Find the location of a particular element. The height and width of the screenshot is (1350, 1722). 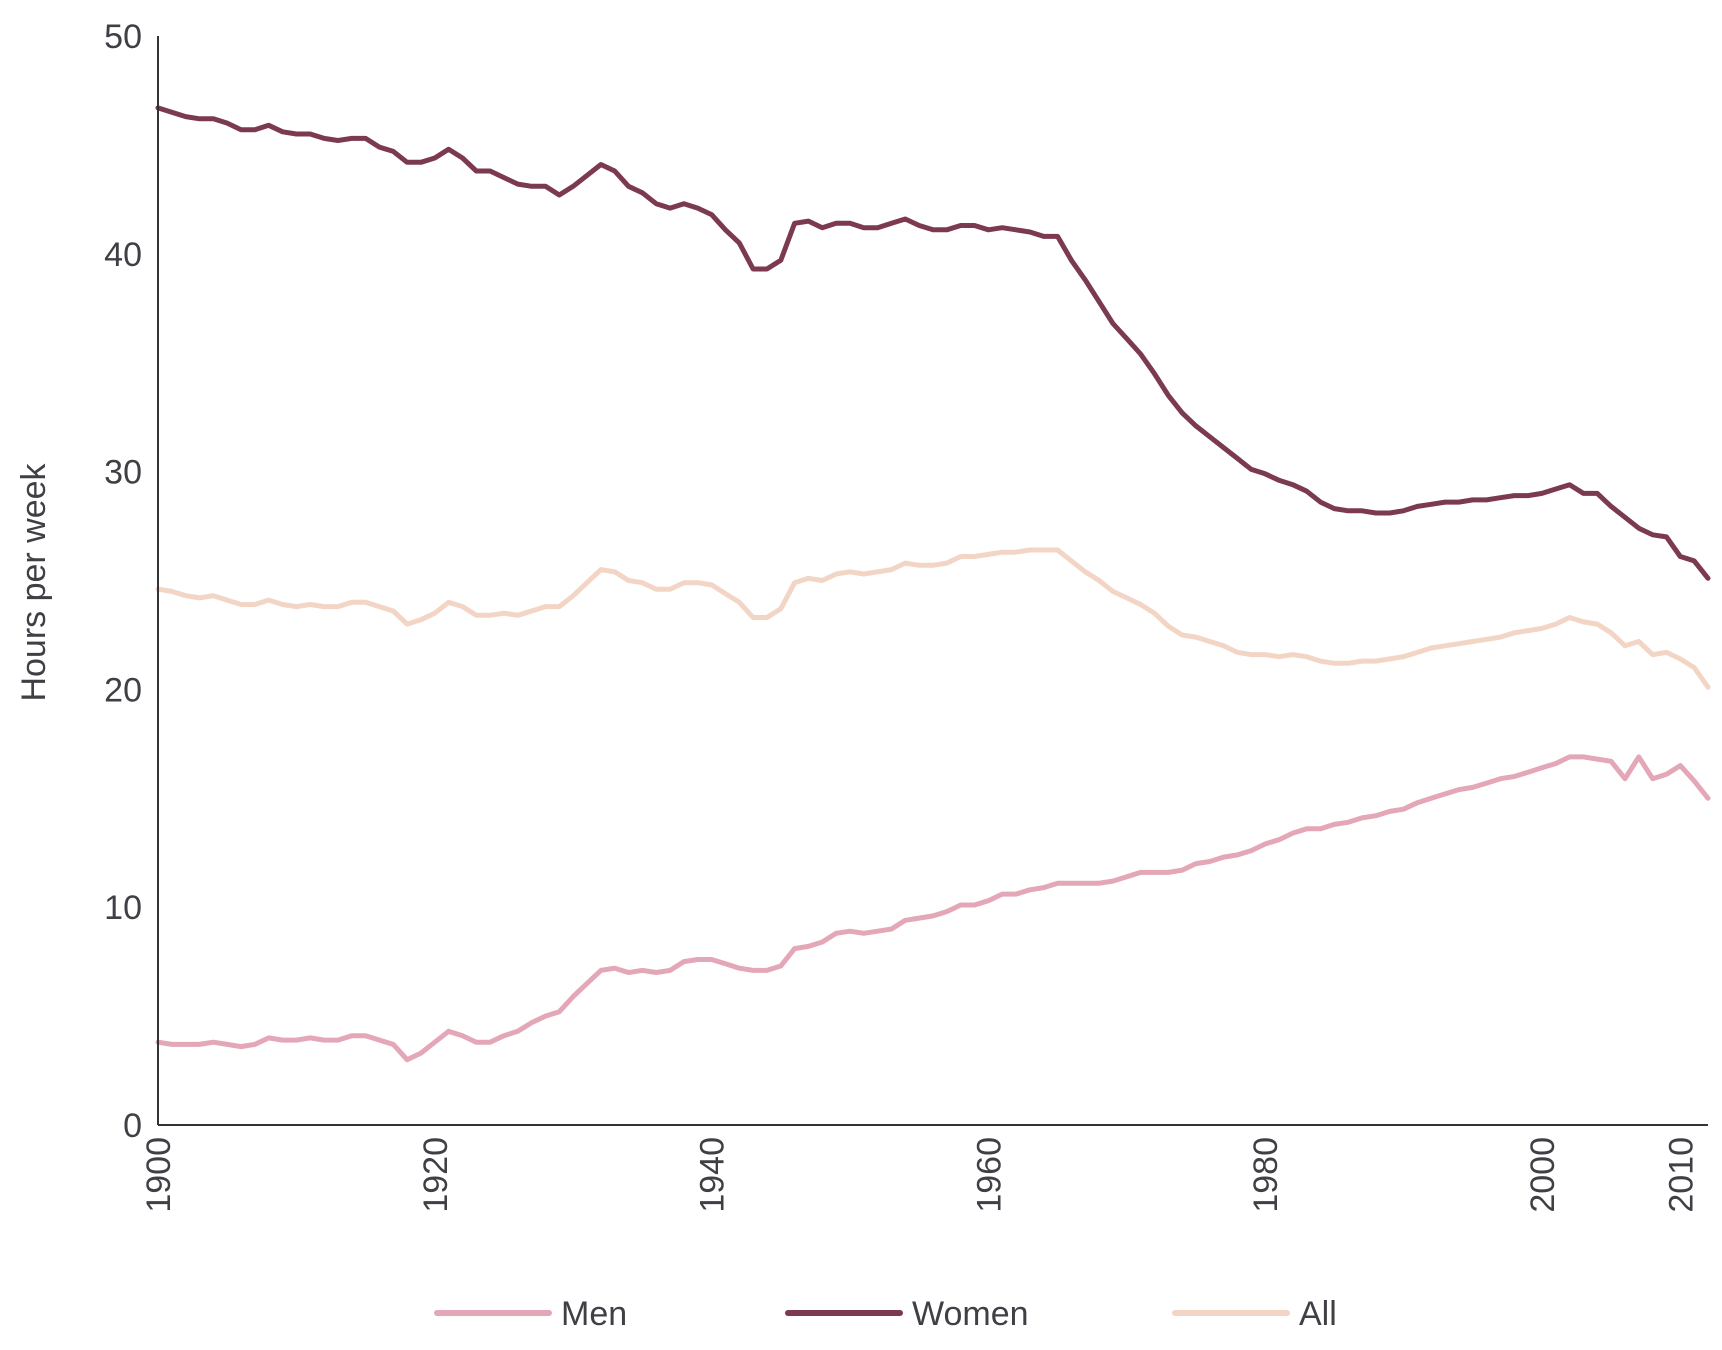

x-tick-label: 1920 is located at coordinates (436, 1175).